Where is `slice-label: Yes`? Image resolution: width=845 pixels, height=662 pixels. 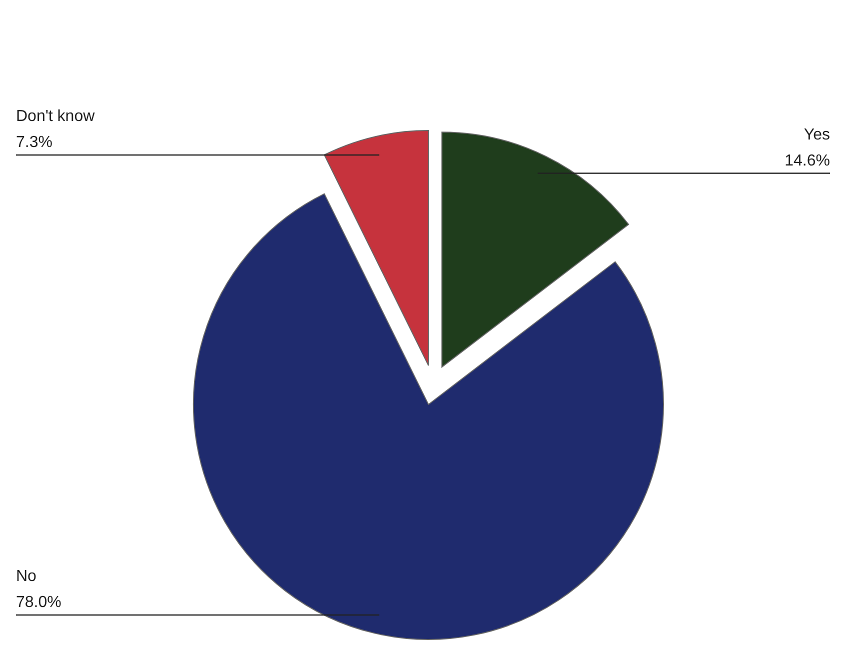
slice-label: Yes is located at coordinates (817, 135).